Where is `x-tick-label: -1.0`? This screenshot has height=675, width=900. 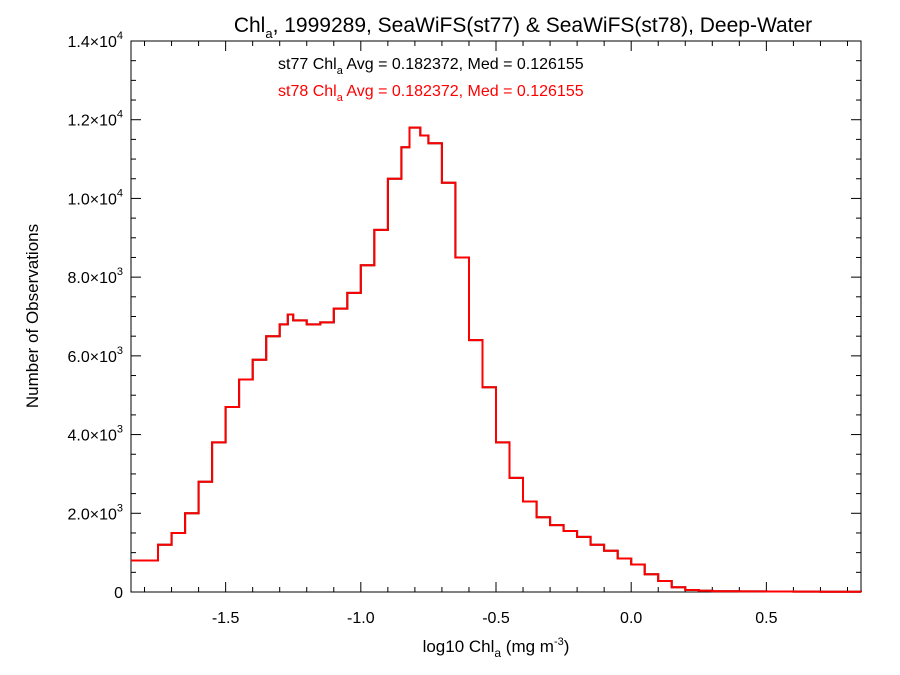
x-tick-label: -1.0 is located at coordinates (361, 618).